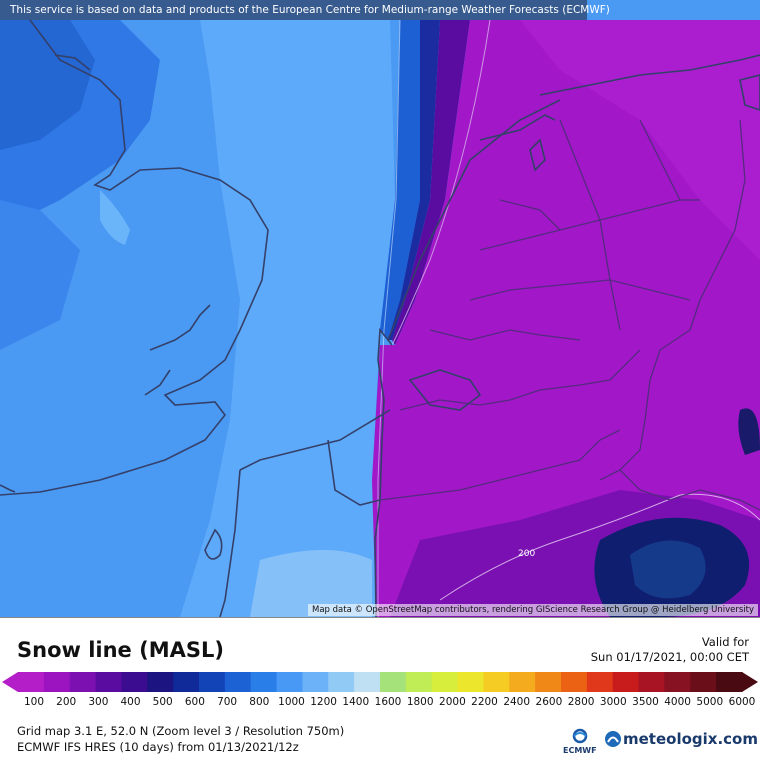 This screenshot has width=760, height=760. What do you see at coordinates (130, 702) in the screenshot?
I see `scale-tick-label: 400` at bounding box center [130, 702].